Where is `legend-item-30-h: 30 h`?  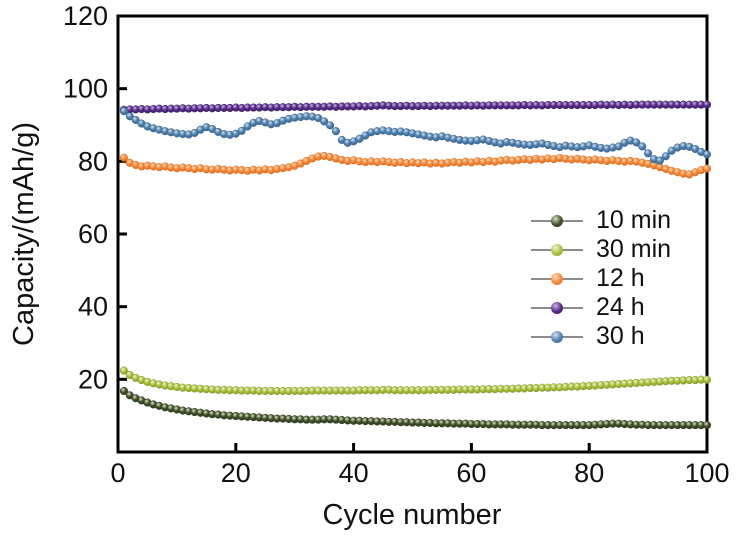
legend-item-30-h: 30 h is located at coordinates (601, 336).